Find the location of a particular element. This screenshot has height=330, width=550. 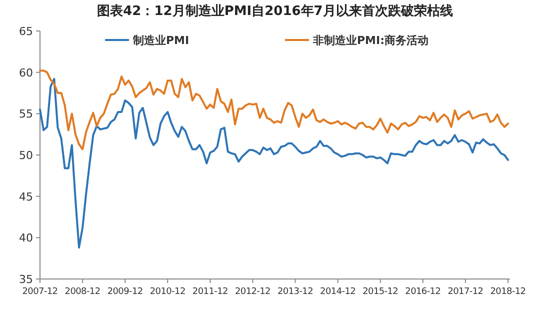

y-tick-label: 35 is located at coordinates (26, 279).